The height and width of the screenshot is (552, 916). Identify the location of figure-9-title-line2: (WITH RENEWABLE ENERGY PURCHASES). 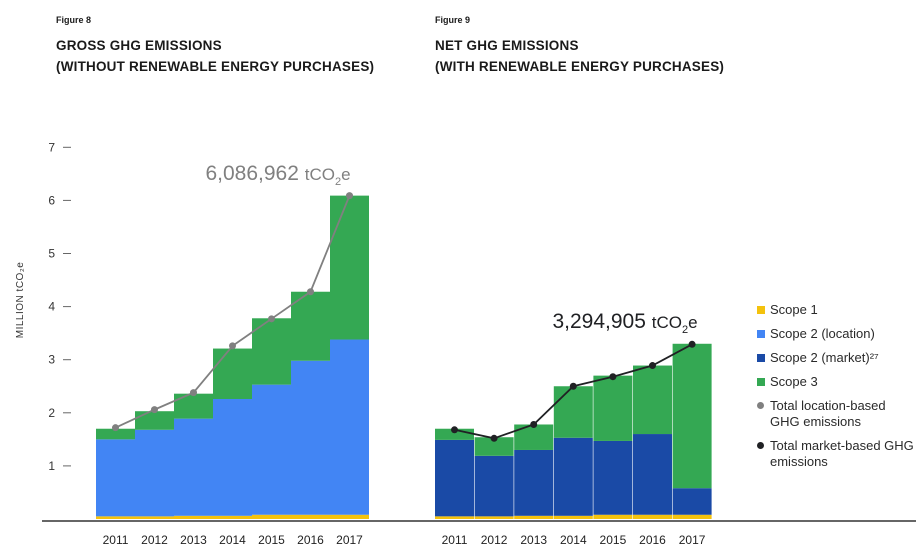
(580, 66).